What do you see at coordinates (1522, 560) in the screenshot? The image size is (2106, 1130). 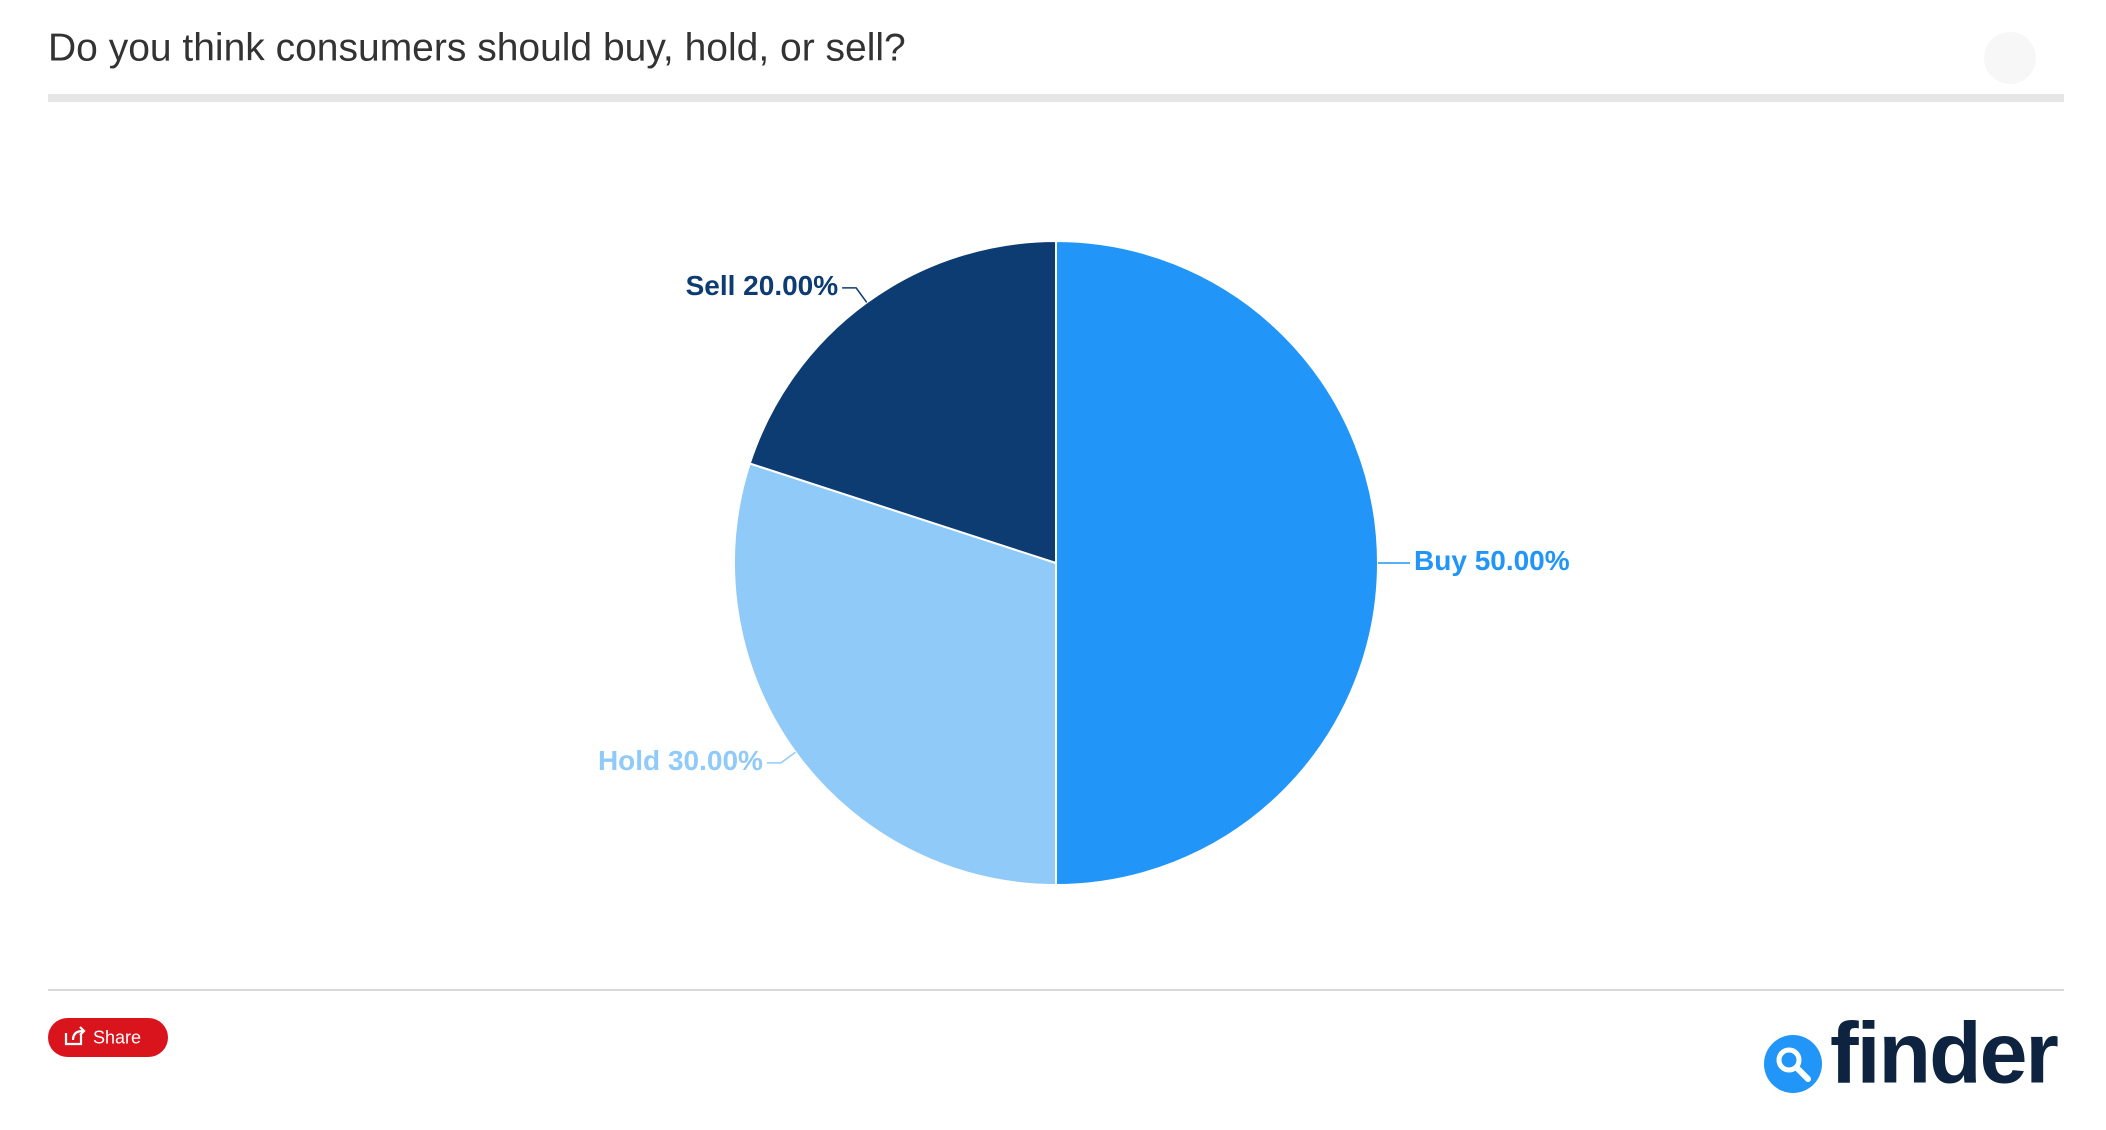 I see `value-label: 50.00%` at bounding box center [1522, 560].